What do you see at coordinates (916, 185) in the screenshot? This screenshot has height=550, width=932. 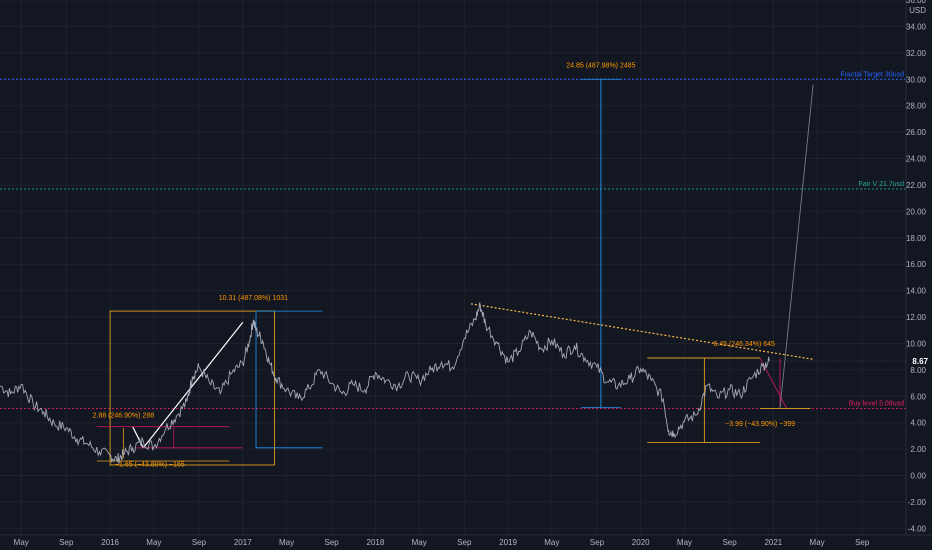 I see `y-tick-label: 22.00` at bounding box center [916, 185].